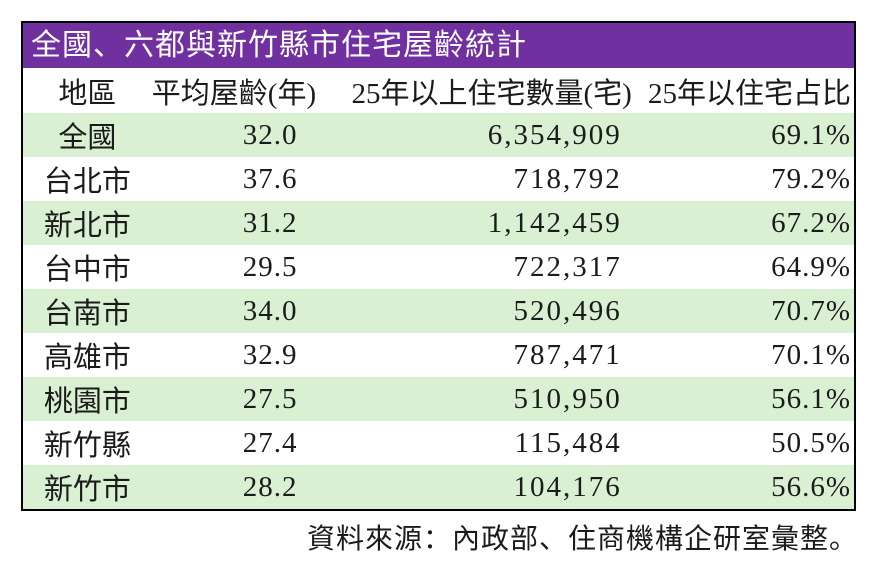  What do you see at coordinates (87, 226) in the screenshot?
I see `region-cell: 新北市` at bounding box center [87, 226].